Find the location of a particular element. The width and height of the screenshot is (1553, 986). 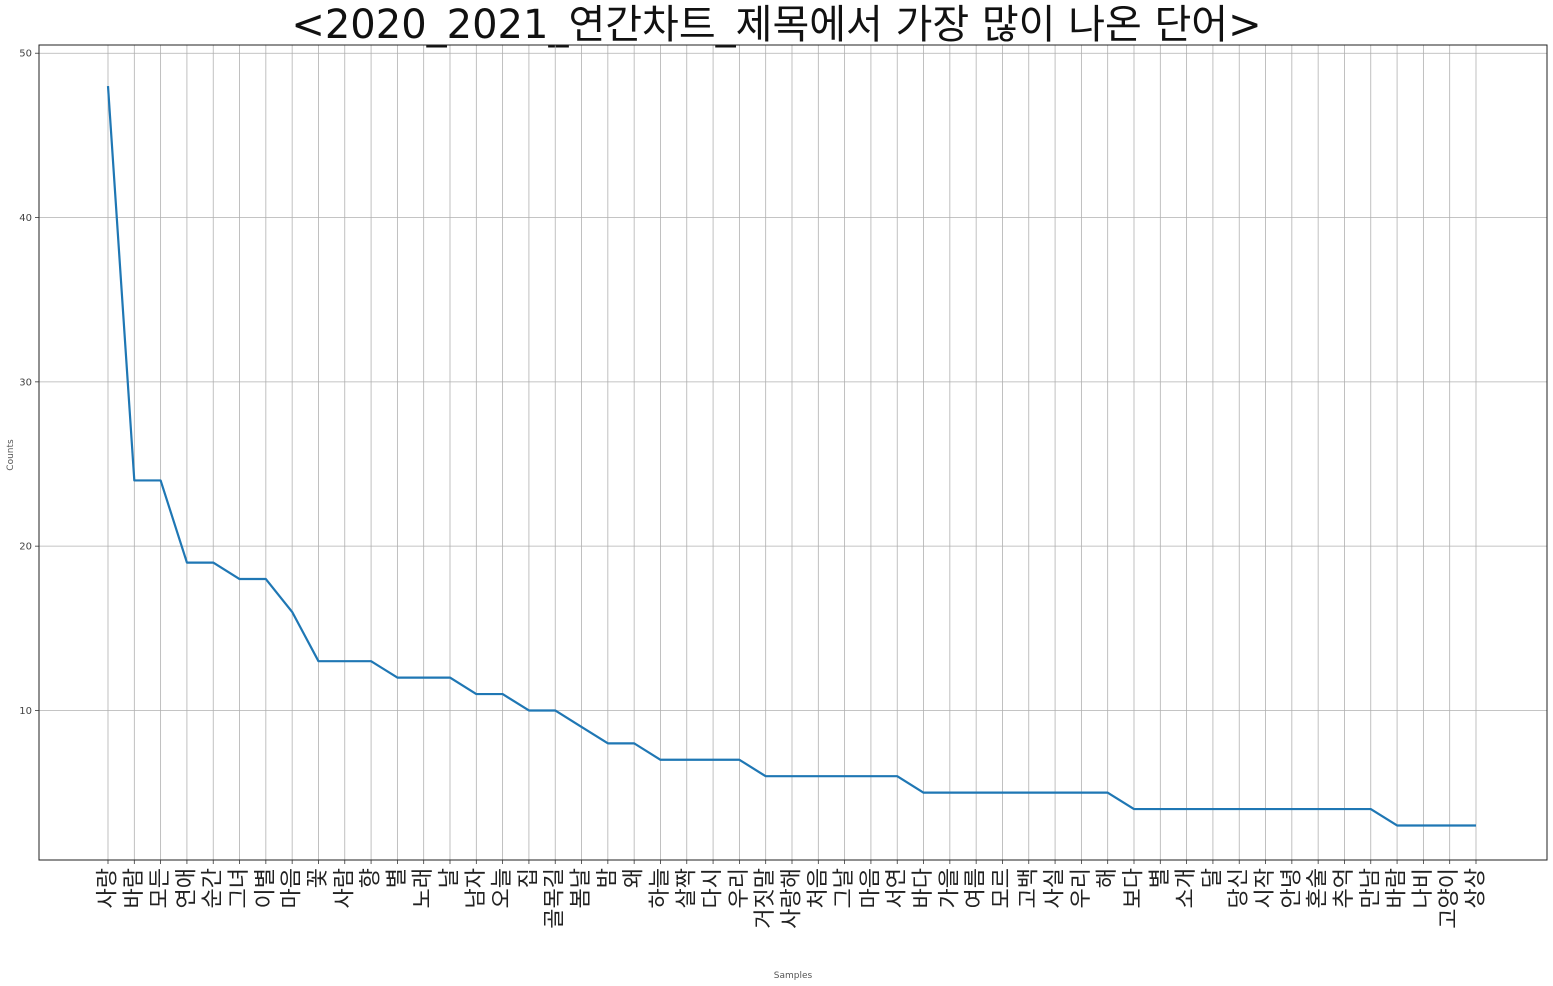

x-tick-label: 이별 is located at coordinates (265, 888).